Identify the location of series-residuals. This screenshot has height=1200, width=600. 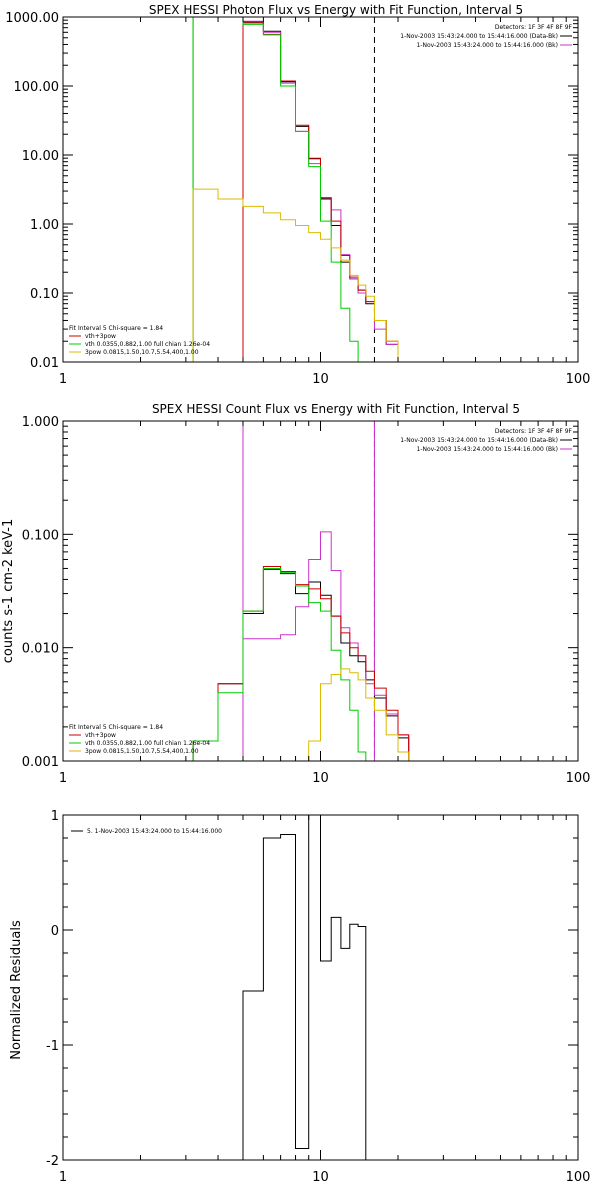
(304, 987).